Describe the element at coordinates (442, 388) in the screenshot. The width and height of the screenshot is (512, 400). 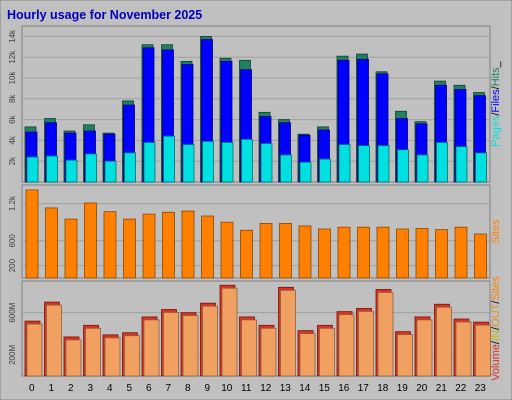
I see `x-tick-label: 21` at that location.